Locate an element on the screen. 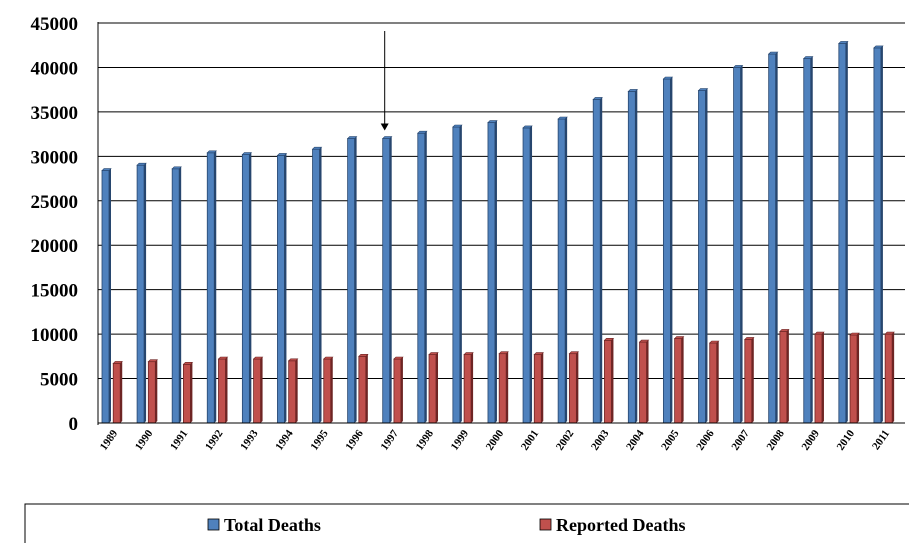  bar-reported-2006 is located at coordinates (713, 383).